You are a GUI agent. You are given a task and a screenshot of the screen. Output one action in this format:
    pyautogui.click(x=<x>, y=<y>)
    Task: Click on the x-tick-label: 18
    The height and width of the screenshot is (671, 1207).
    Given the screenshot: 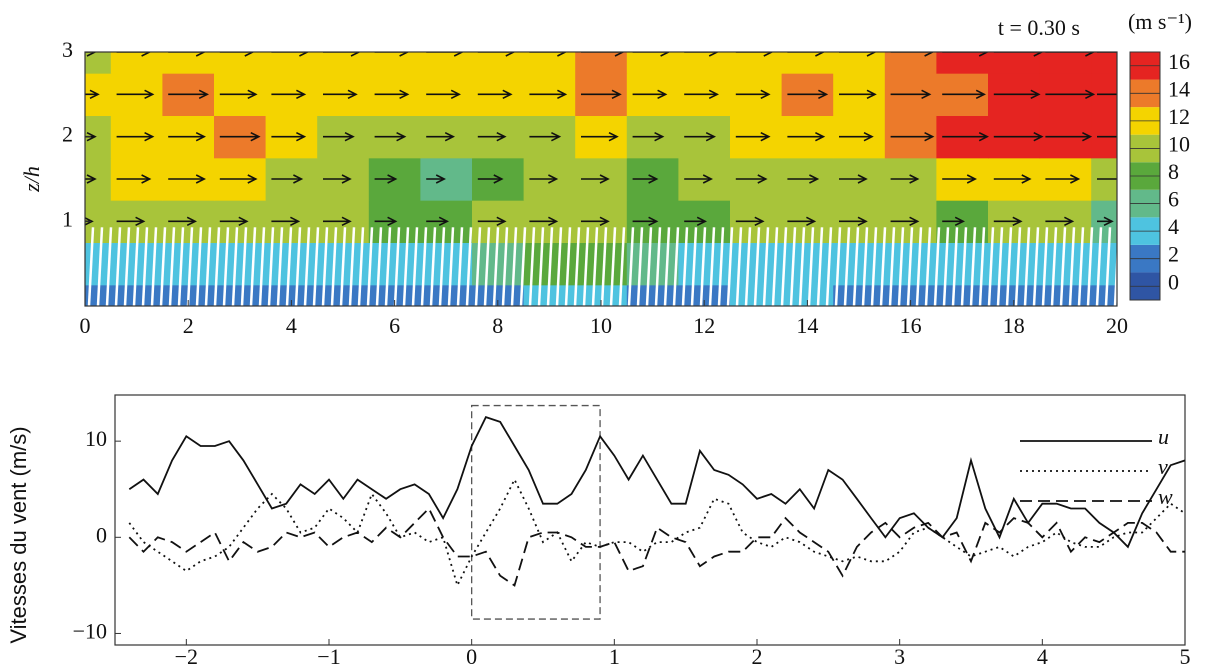 What is the action you would take?
    pyautogui.click(x=1014, y=325)
    